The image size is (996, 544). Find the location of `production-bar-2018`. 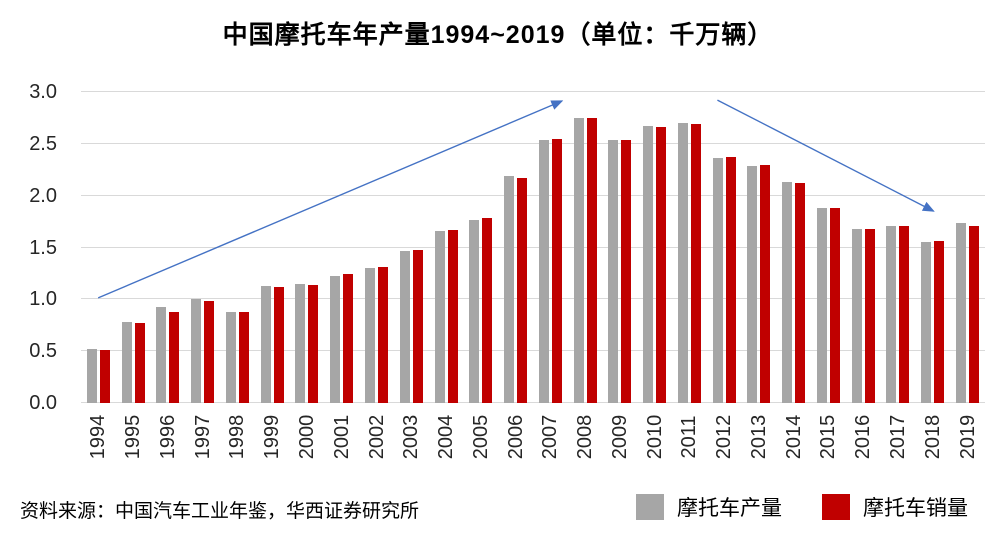

production-bar-2018 is located at coordinates (926, 322).